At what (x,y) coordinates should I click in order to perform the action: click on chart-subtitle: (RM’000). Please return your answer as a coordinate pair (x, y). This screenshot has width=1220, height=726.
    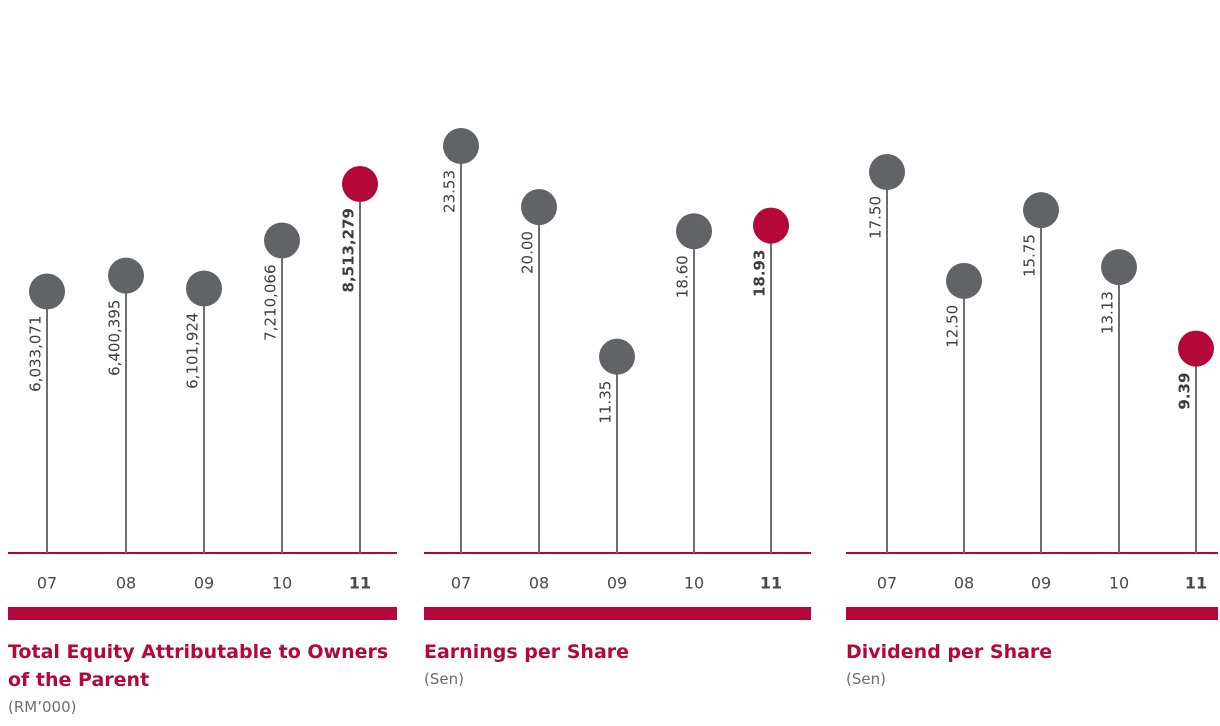
    Looking at the image, I should click on (42, 707).